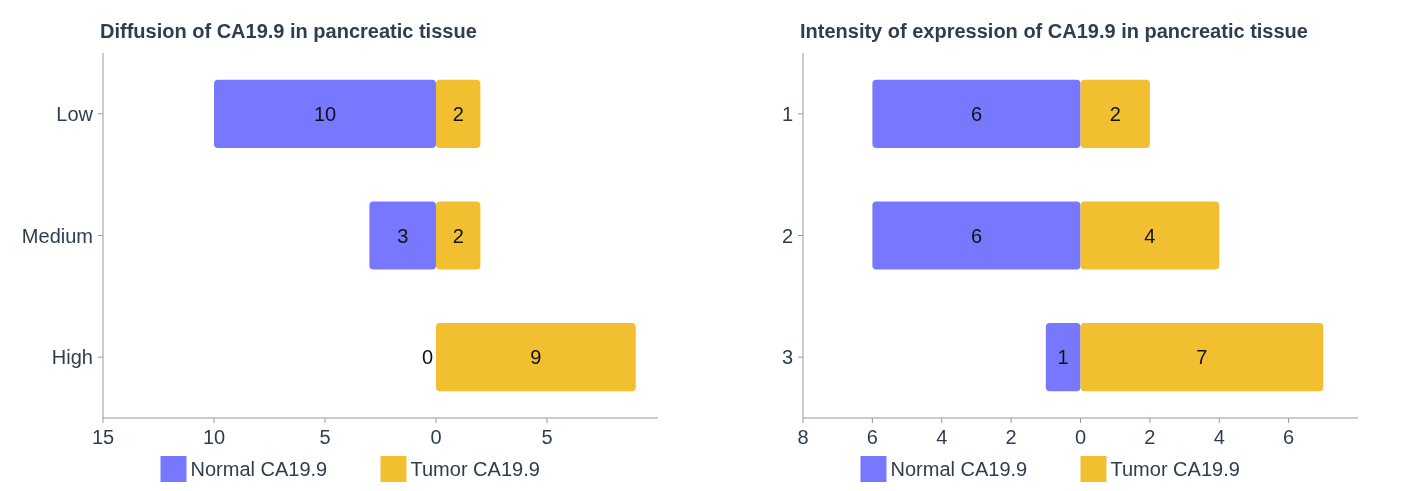 Image resolution: width=1426 pixels, height=491 pixels. Describe the element at coordinates (103, 437) in the screenshot. I see `x-tick-label: 15` at that location.